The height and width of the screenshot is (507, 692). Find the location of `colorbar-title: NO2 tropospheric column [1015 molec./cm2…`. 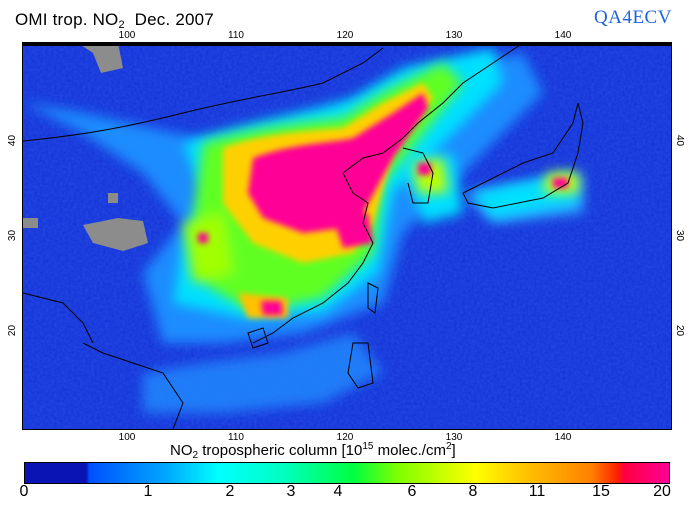

colorbar-title: NO2 tropospheric column [1015 molec./cm2… is located at coordinates (313, 451).